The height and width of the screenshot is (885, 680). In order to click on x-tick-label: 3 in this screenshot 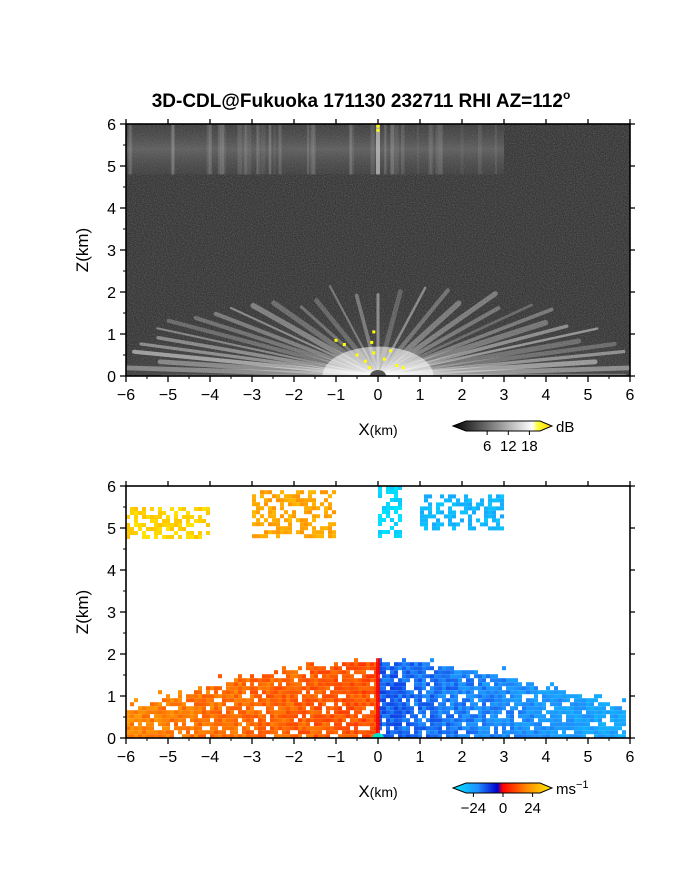, I will do `click(504, 395)`.